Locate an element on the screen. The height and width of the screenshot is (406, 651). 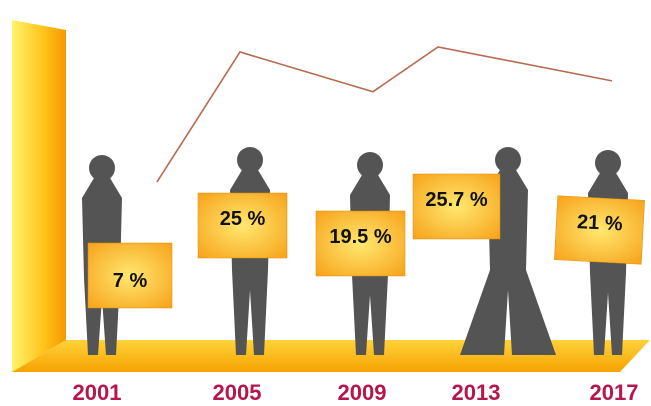
value-label: 25 % is located at coordinates (243, 219).